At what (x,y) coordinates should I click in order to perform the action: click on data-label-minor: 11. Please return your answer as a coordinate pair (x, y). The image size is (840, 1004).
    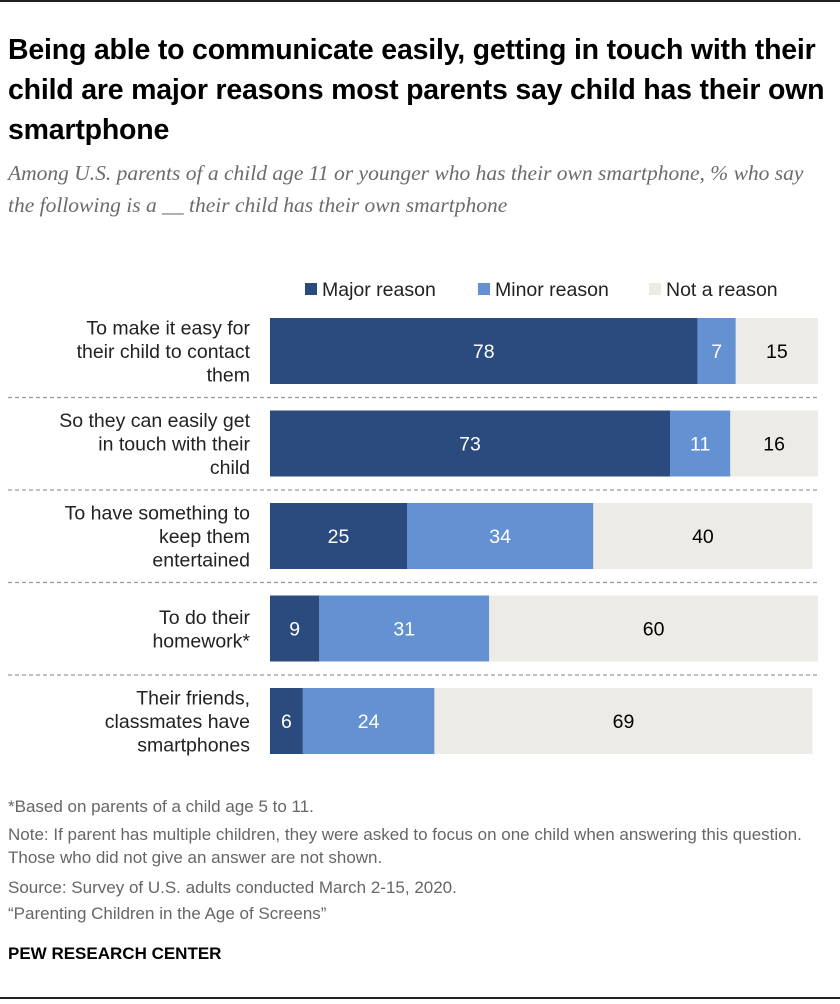
    Looking at the image, I should click on (700, 445).